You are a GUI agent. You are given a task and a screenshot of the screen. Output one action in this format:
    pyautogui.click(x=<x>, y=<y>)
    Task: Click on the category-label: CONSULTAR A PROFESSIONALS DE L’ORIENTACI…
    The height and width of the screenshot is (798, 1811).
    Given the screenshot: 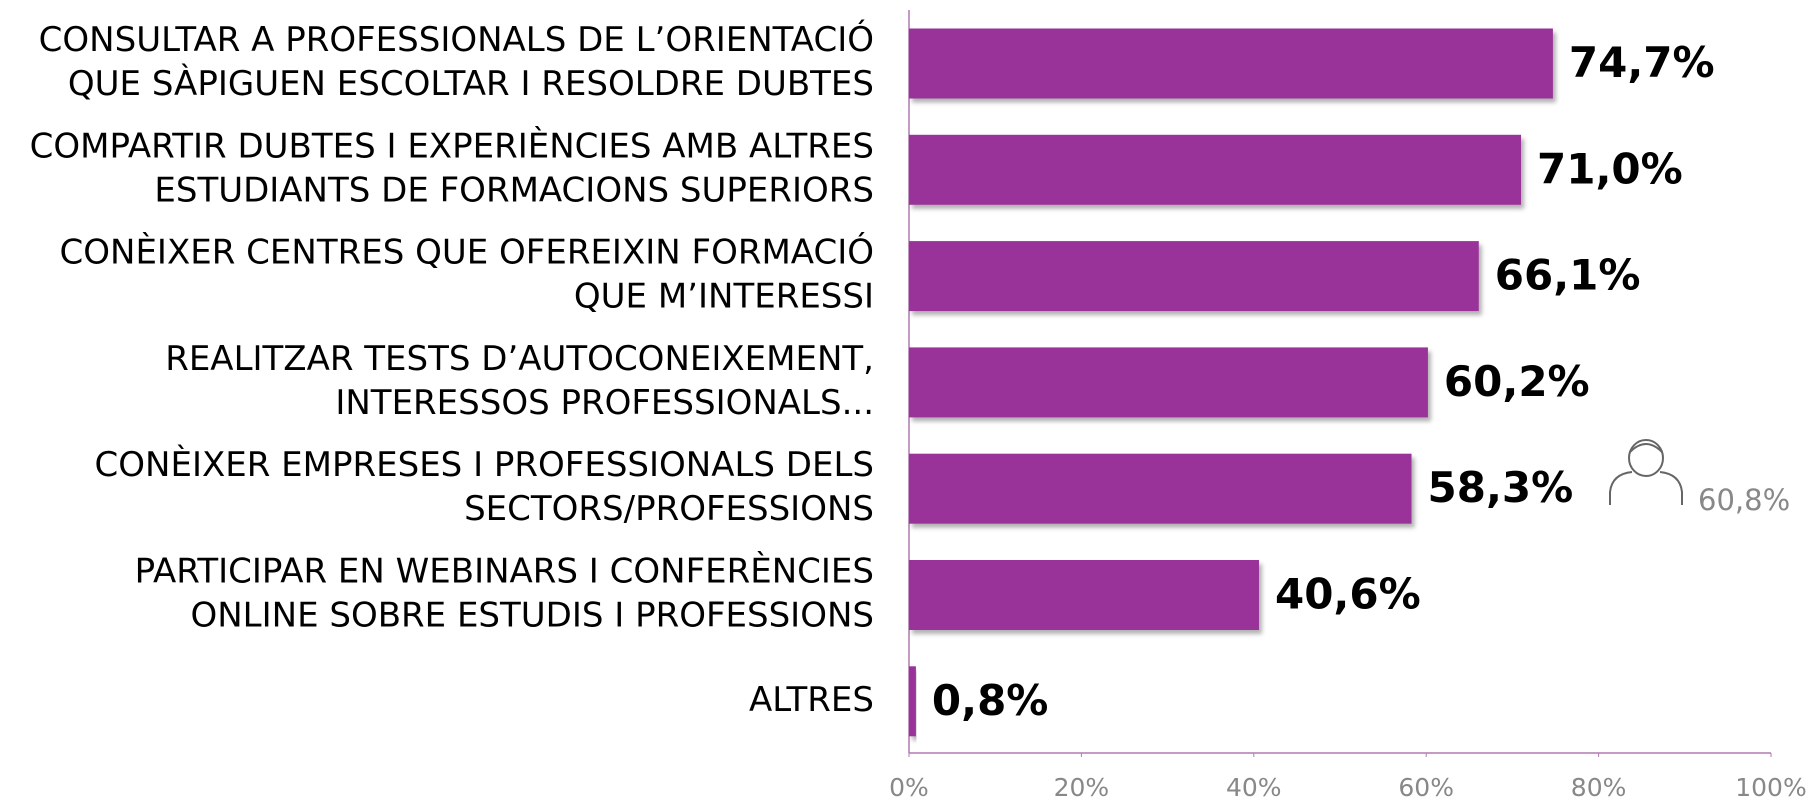 What is the action you would take?
    pyautogui.click(x=456, y=39)
    